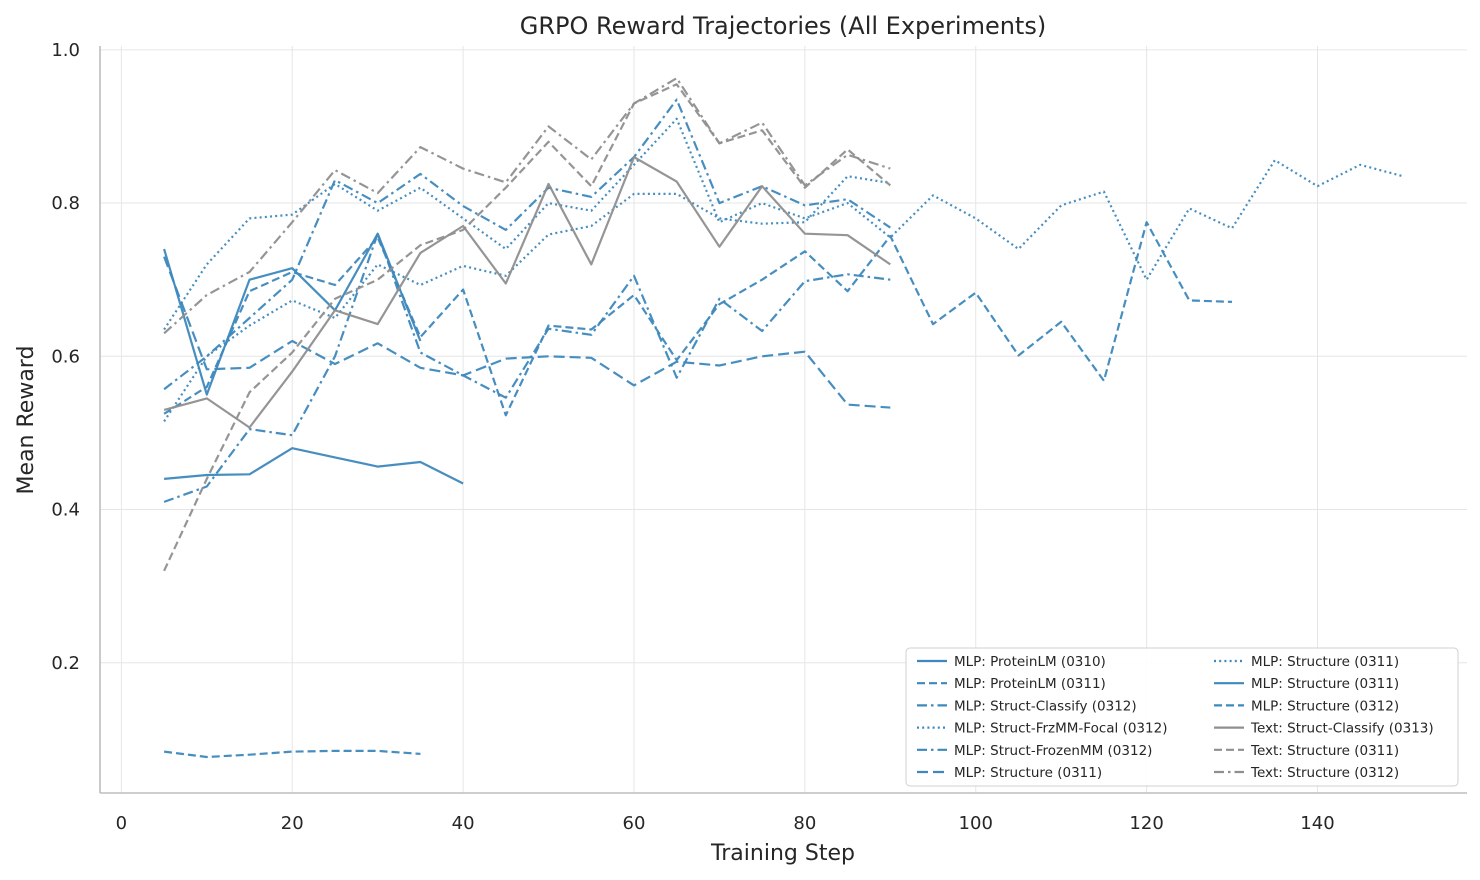  Describe the element at coordinates (65, 663) in the screenshot. I see `y-tick-label: 0.2` at that location.